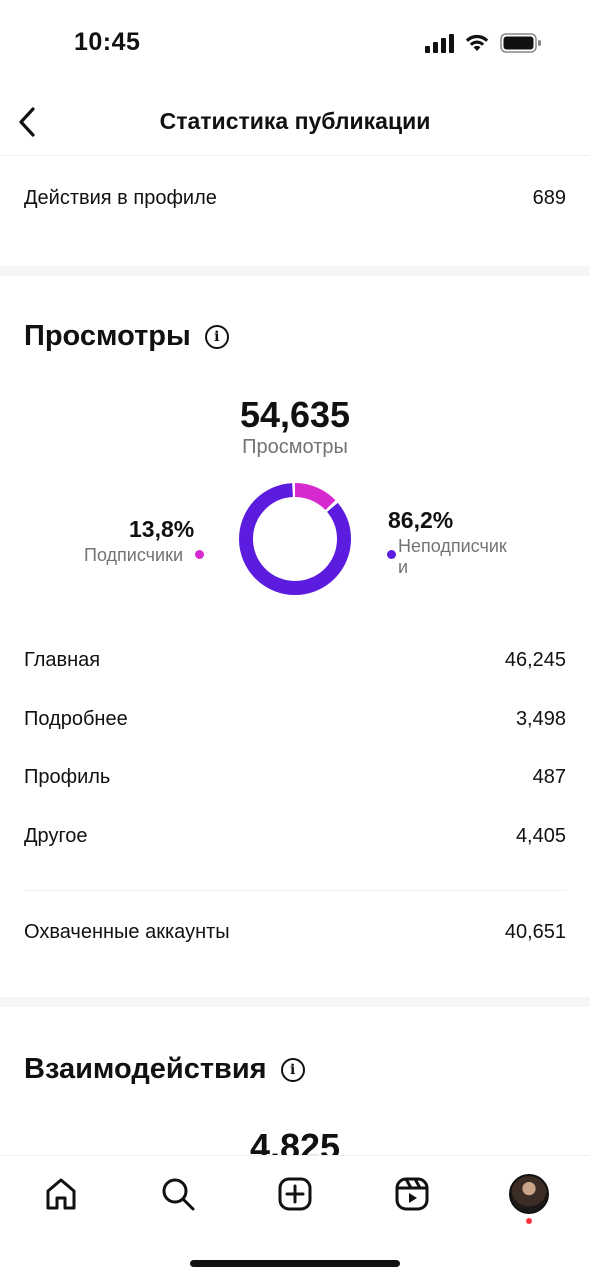 Image resolution: width=590 pixels, height=1280 pixels. I want to click on profile-actions-value: 689, so click(549, 198).